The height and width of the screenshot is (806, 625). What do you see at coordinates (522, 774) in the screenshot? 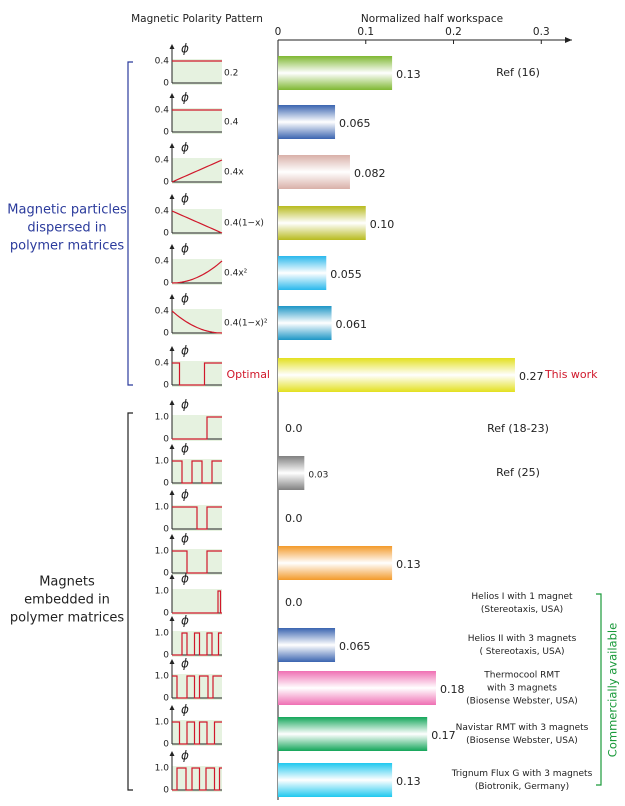
I see `note: Trignum Flux G with 3 magnets` at bounding box center [522, 774].